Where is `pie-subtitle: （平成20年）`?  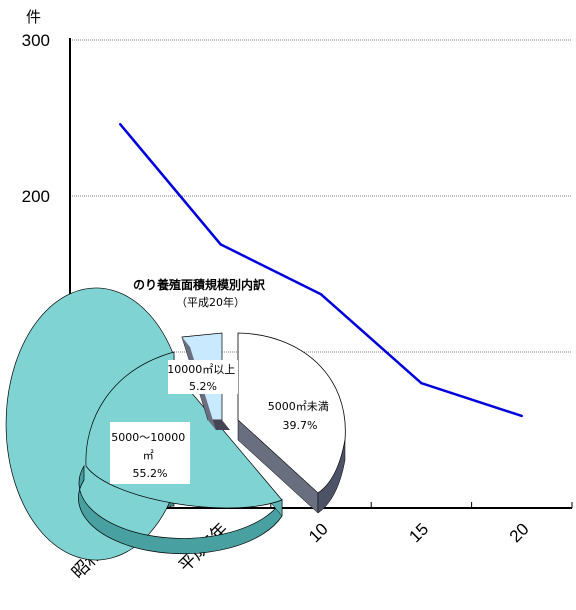 pie-subtitle: （平成20年） is located at coordinates (210, 302).